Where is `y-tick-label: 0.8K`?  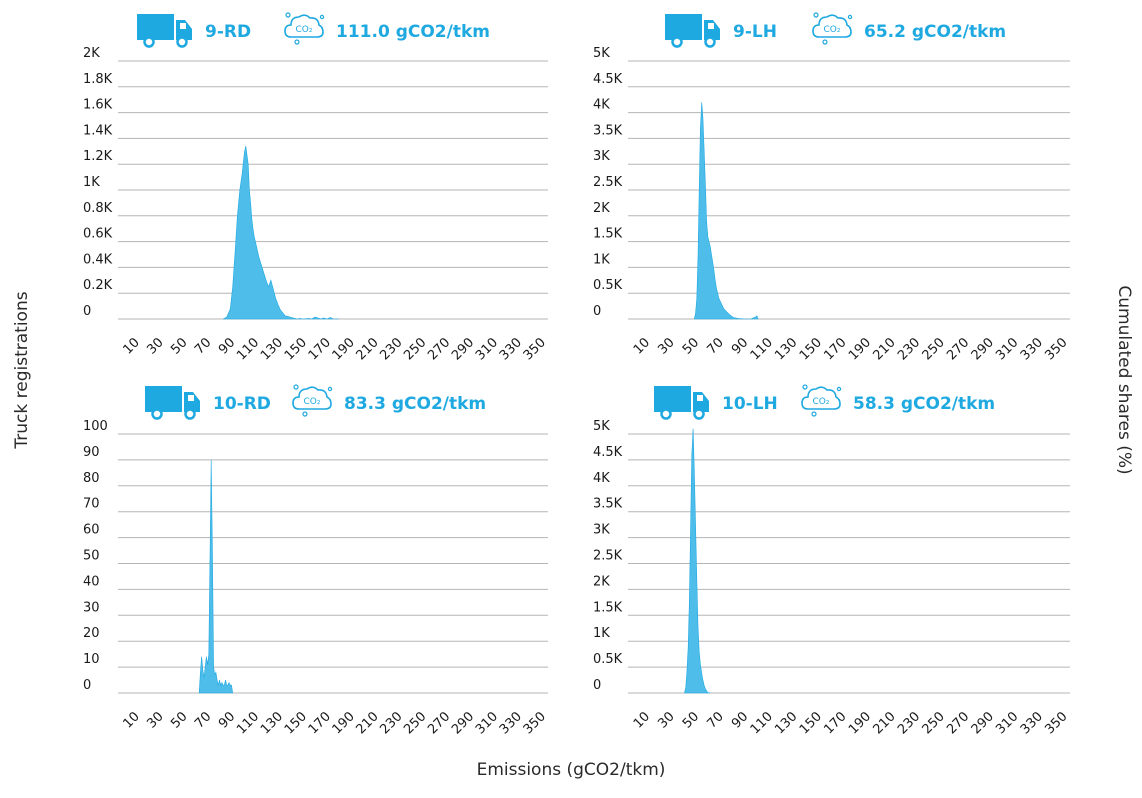 y-tick-label: 0.8K is located at coordinates (98, 208).